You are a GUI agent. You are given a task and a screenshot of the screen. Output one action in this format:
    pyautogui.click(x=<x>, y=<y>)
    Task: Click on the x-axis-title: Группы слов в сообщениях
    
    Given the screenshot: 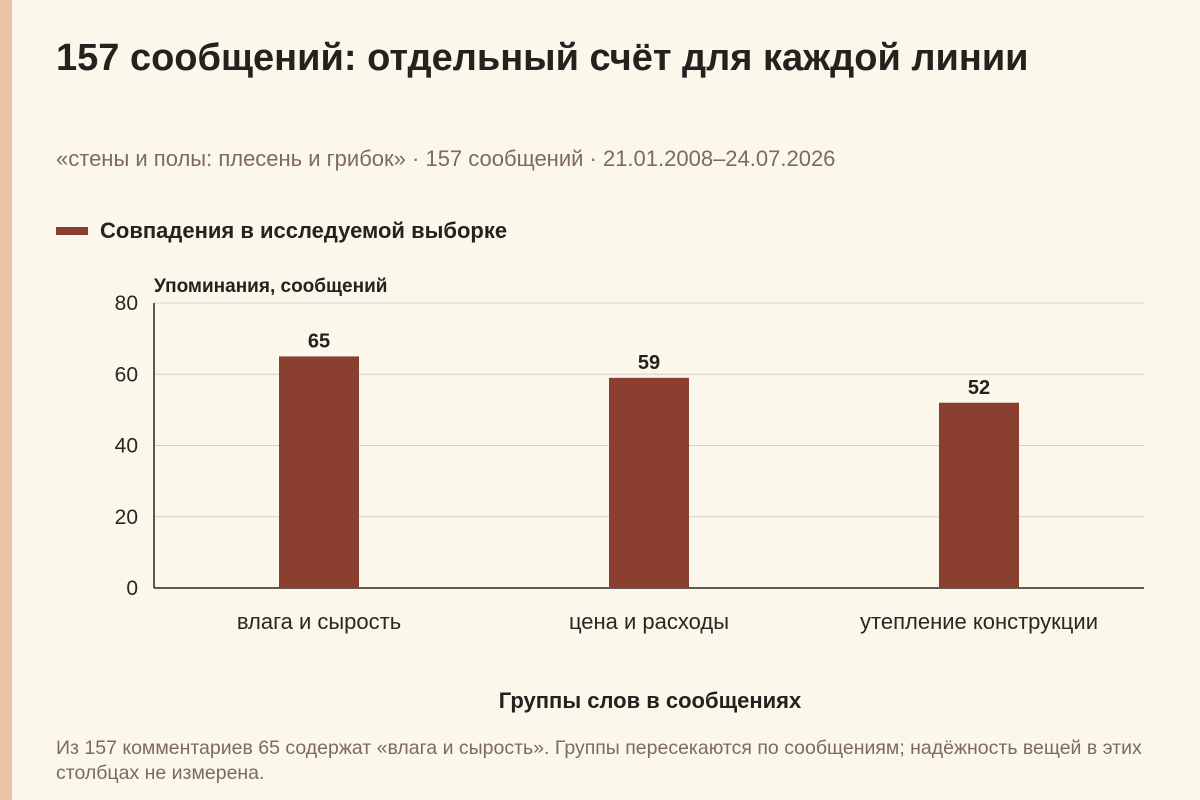 What is the action you would take?
    pyautogui.click(x=650, y=700)
    